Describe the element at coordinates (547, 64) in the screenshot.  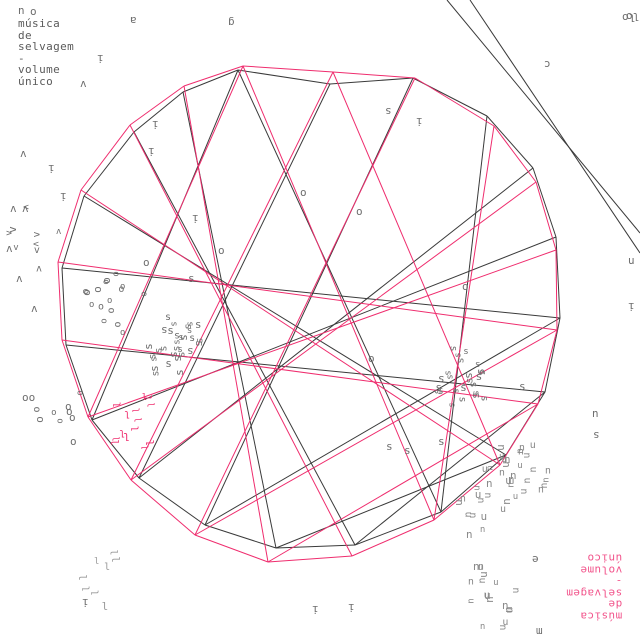
I see `stray-glyph: c` at that location.